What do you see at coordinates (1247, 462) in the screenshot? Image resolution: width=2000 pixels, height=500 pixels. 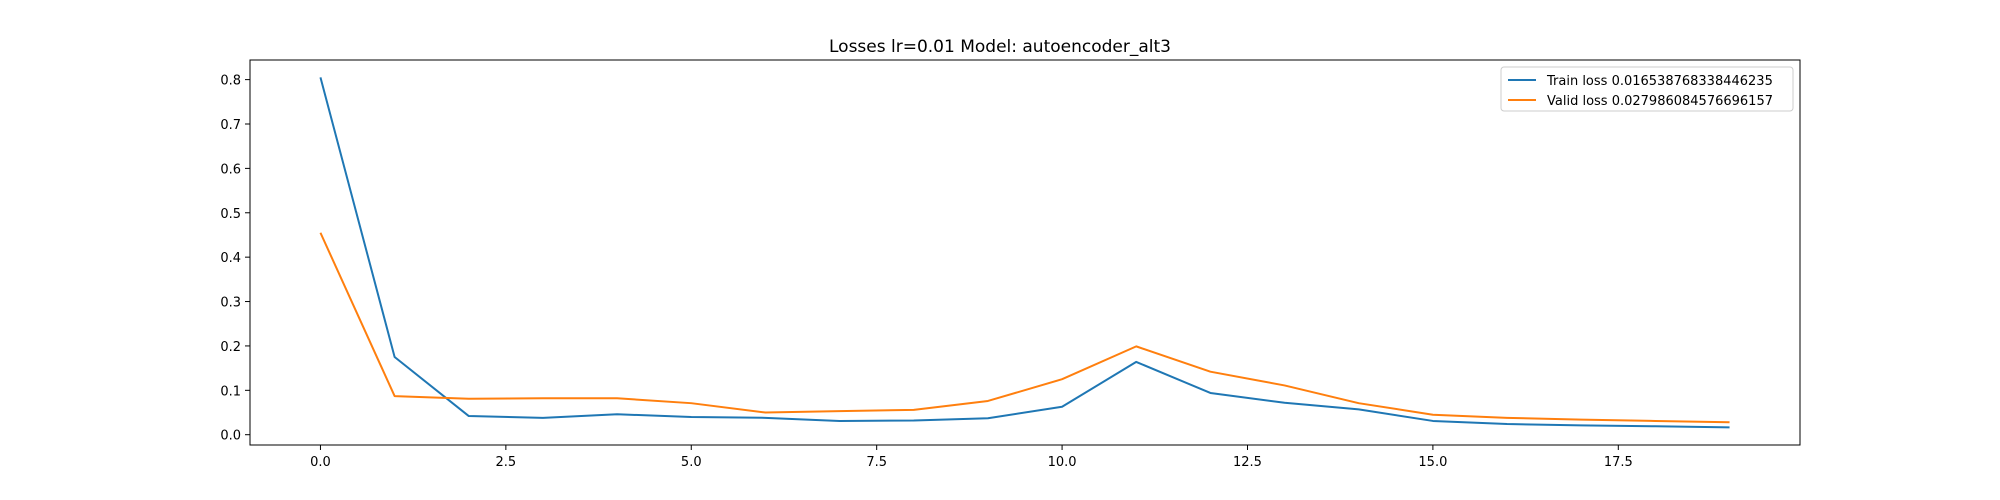 I see `x-tick-label: 12.5` at bounding box center [1247, 462].